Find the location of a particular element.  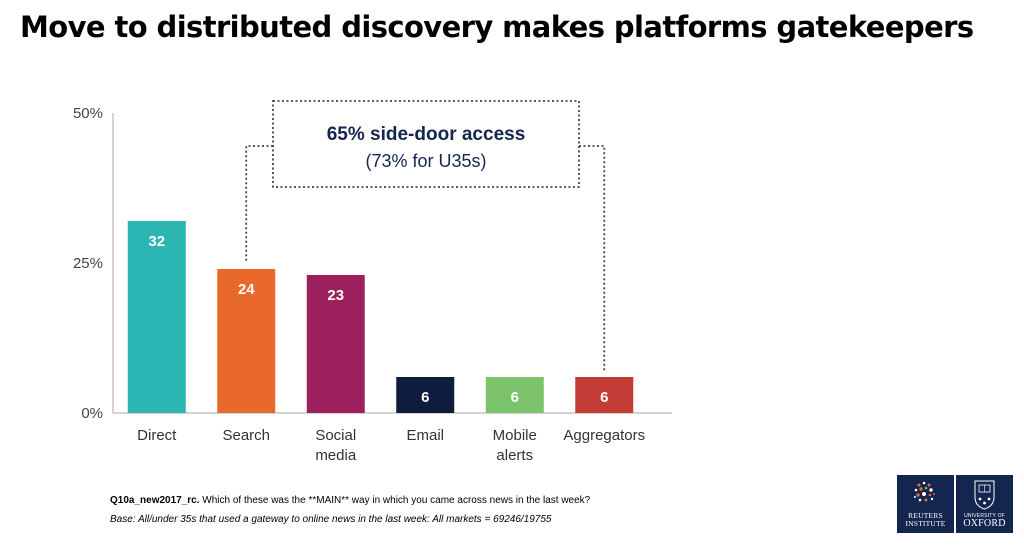

annotation-box is located at coordinates (426, 144).